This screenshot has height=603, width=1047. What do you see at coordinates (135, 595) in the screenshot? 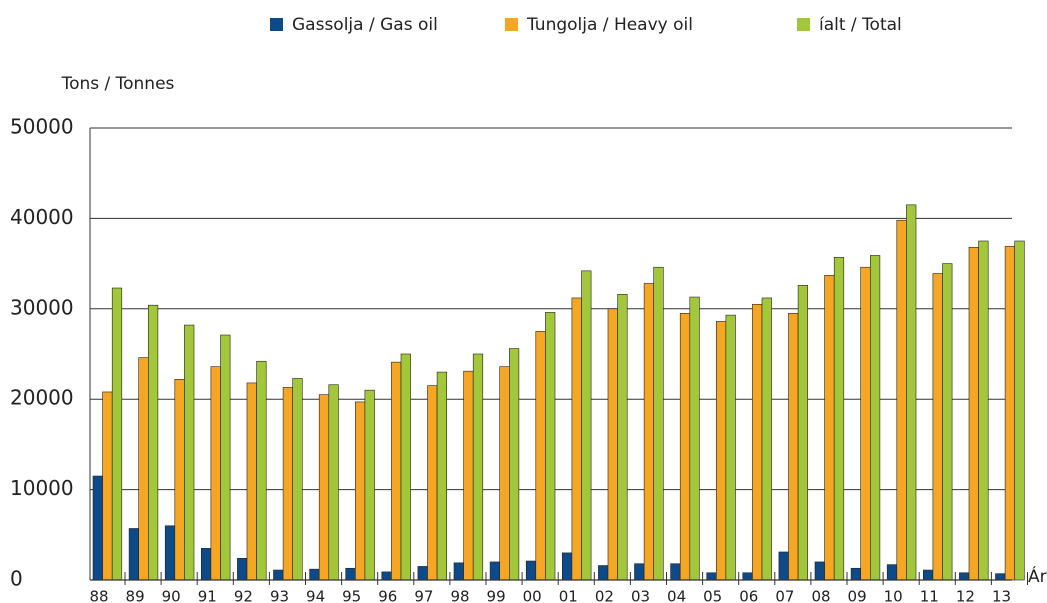
I see `x-tick-label: 89` at bounding box center [135, 595].